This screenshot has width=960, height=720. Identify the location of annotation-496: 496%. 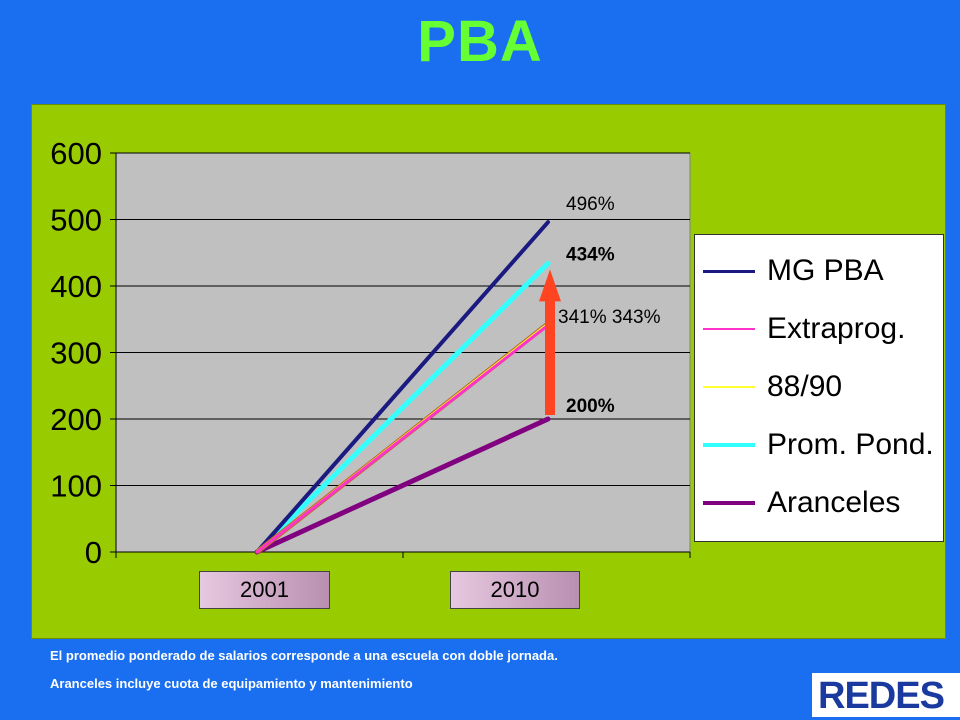
(590, 204).